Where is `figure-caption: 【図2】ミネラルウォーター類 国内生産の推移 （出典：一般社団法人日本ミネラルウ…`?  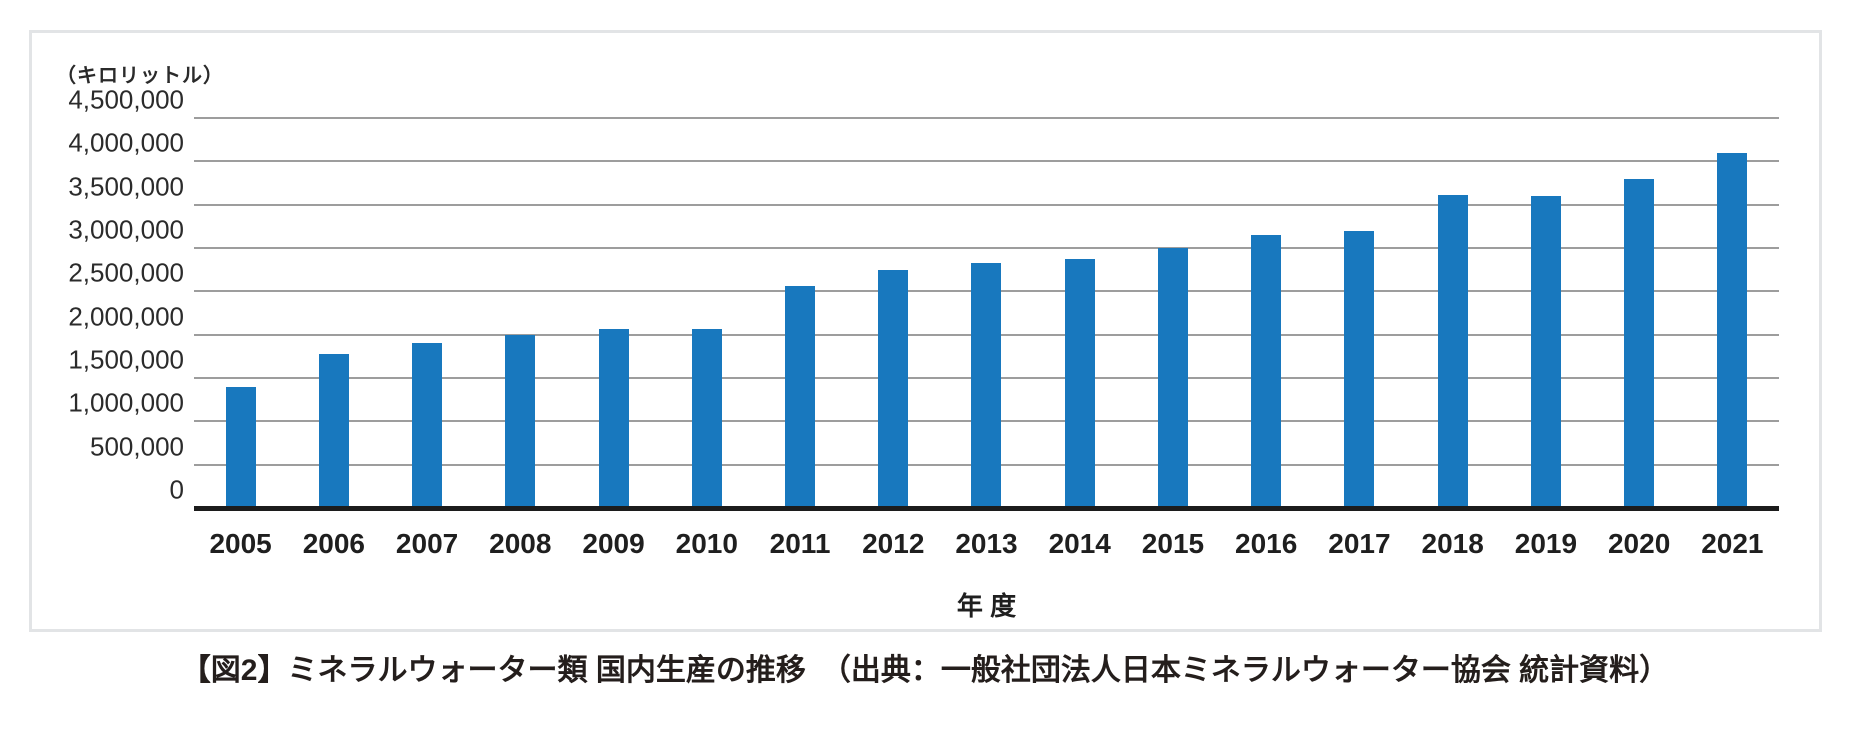
figure-caption: 【図2】ミネラルウォーター類 国内生産の推移 （出典：一般社団法人日本ミネラルウ… is located at coordinates (925, 670).